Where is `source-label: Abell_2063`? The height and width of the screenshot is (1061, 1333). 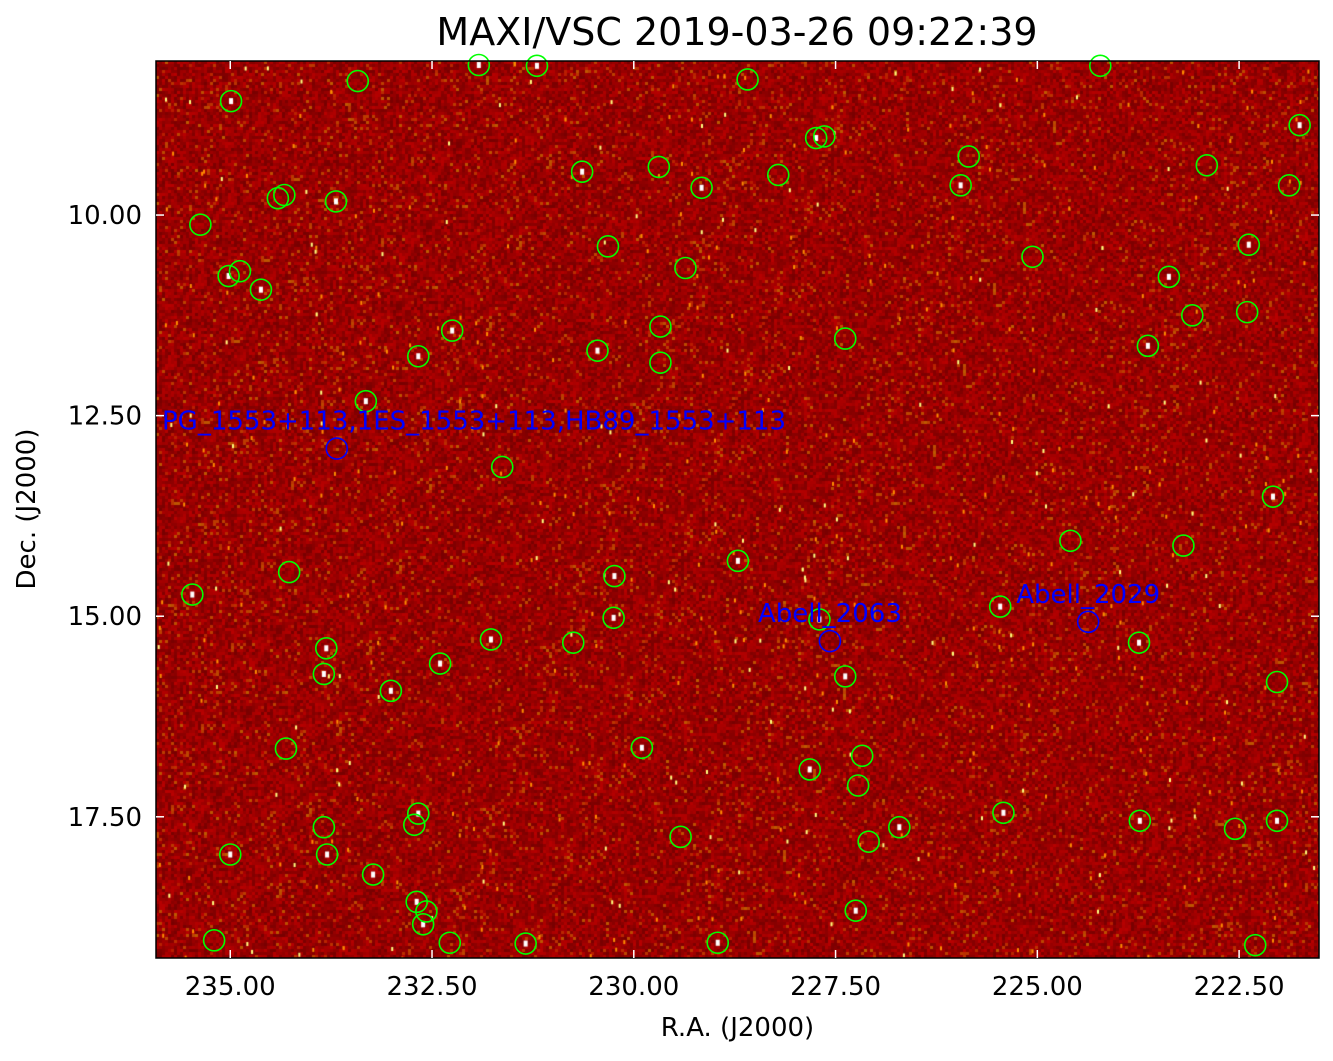
source-label: Abell_2063 is located at coordinates (830, 614).